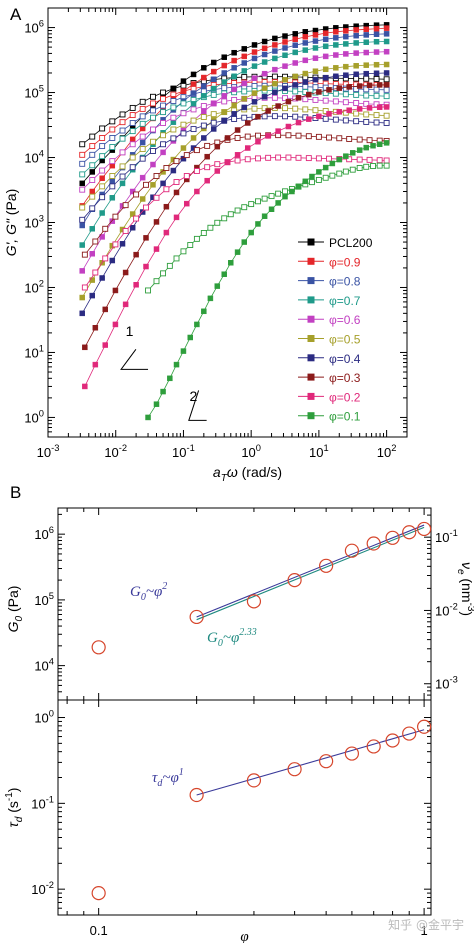  Describe the element at coordinates (446, 609) in the screenshot. I see `panel-b-top-rytick-label: 10⁻²` at that location.